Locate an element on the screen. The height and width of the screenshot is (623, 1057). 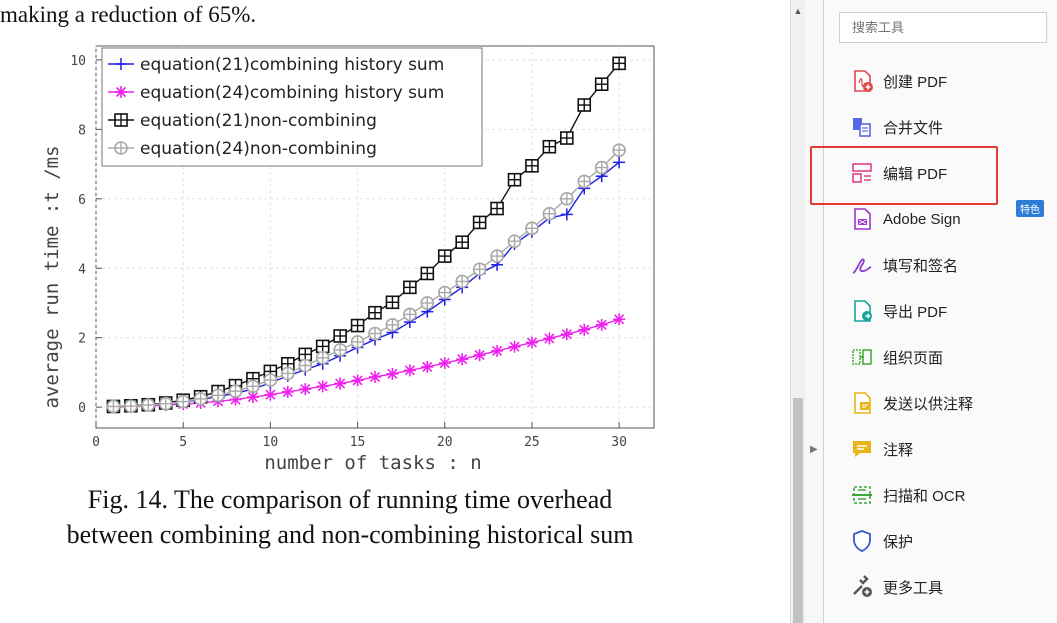
x-tick-label: 10 is located at coordinates (271, 442).